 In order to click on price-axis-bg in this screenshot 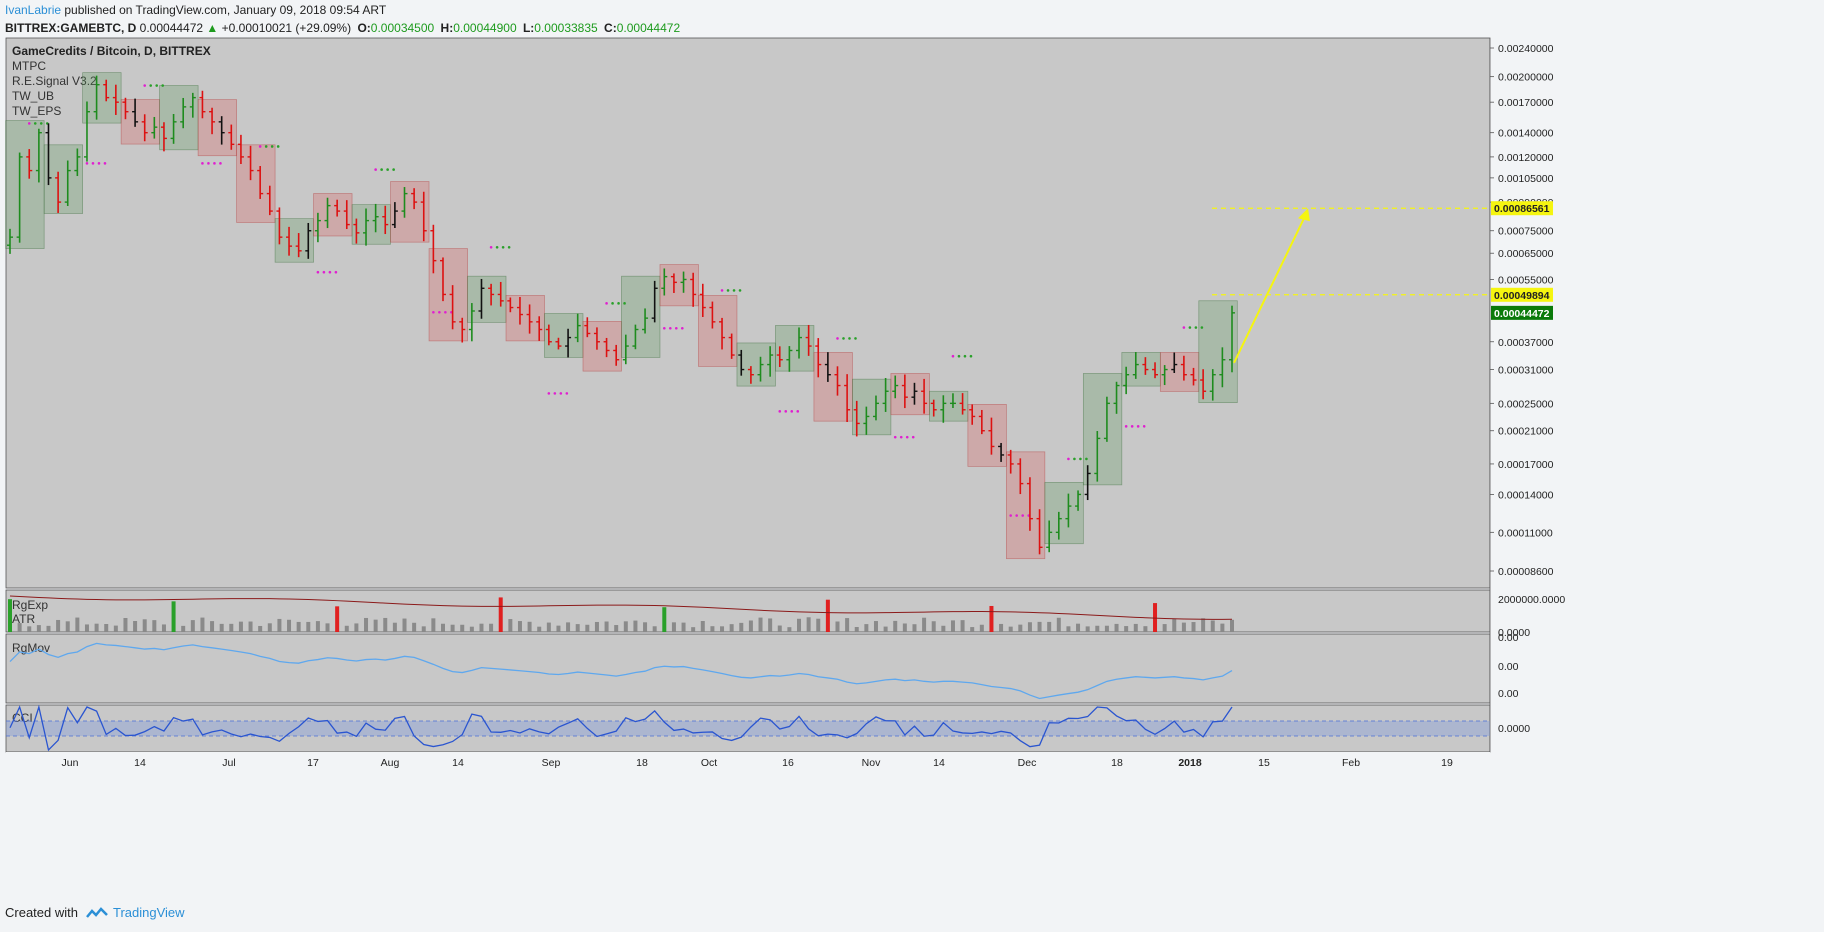, I will do `click(1526, 395)`.